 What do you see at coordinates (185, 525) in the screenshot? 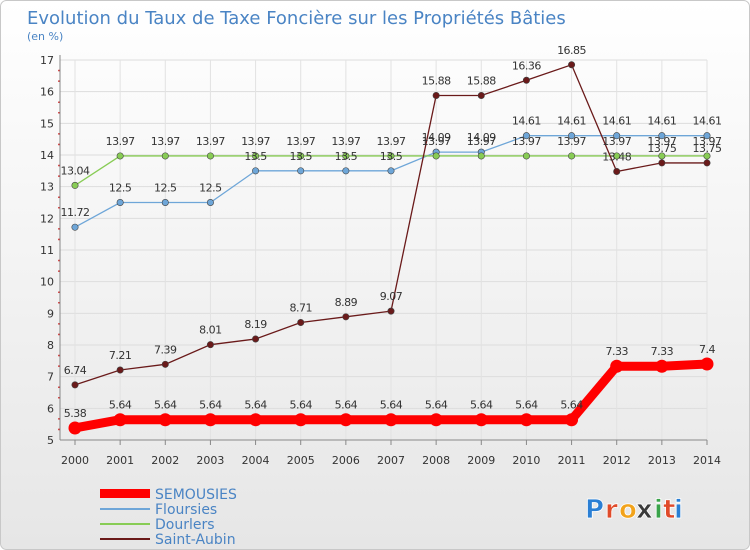
I see `legend-label: Dourlers` at bounding box center [185, 525].